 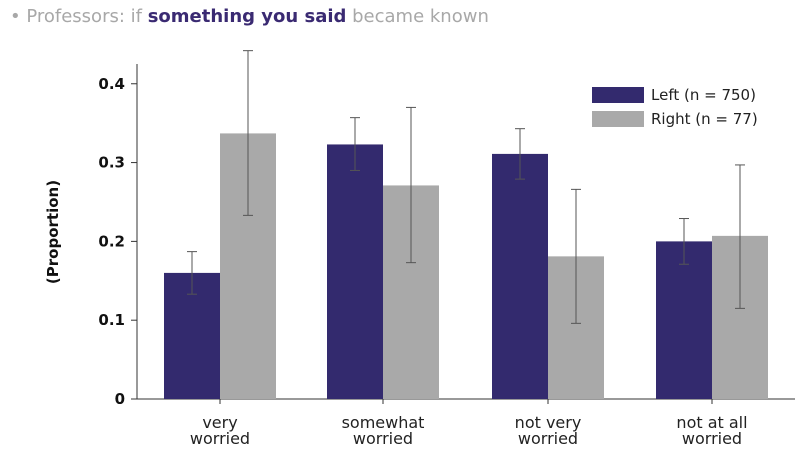 What do you see at coordinates (383, 422) in the screenshot?
I see `x-tick-label: somewhat` at bounding box center [383, 422].